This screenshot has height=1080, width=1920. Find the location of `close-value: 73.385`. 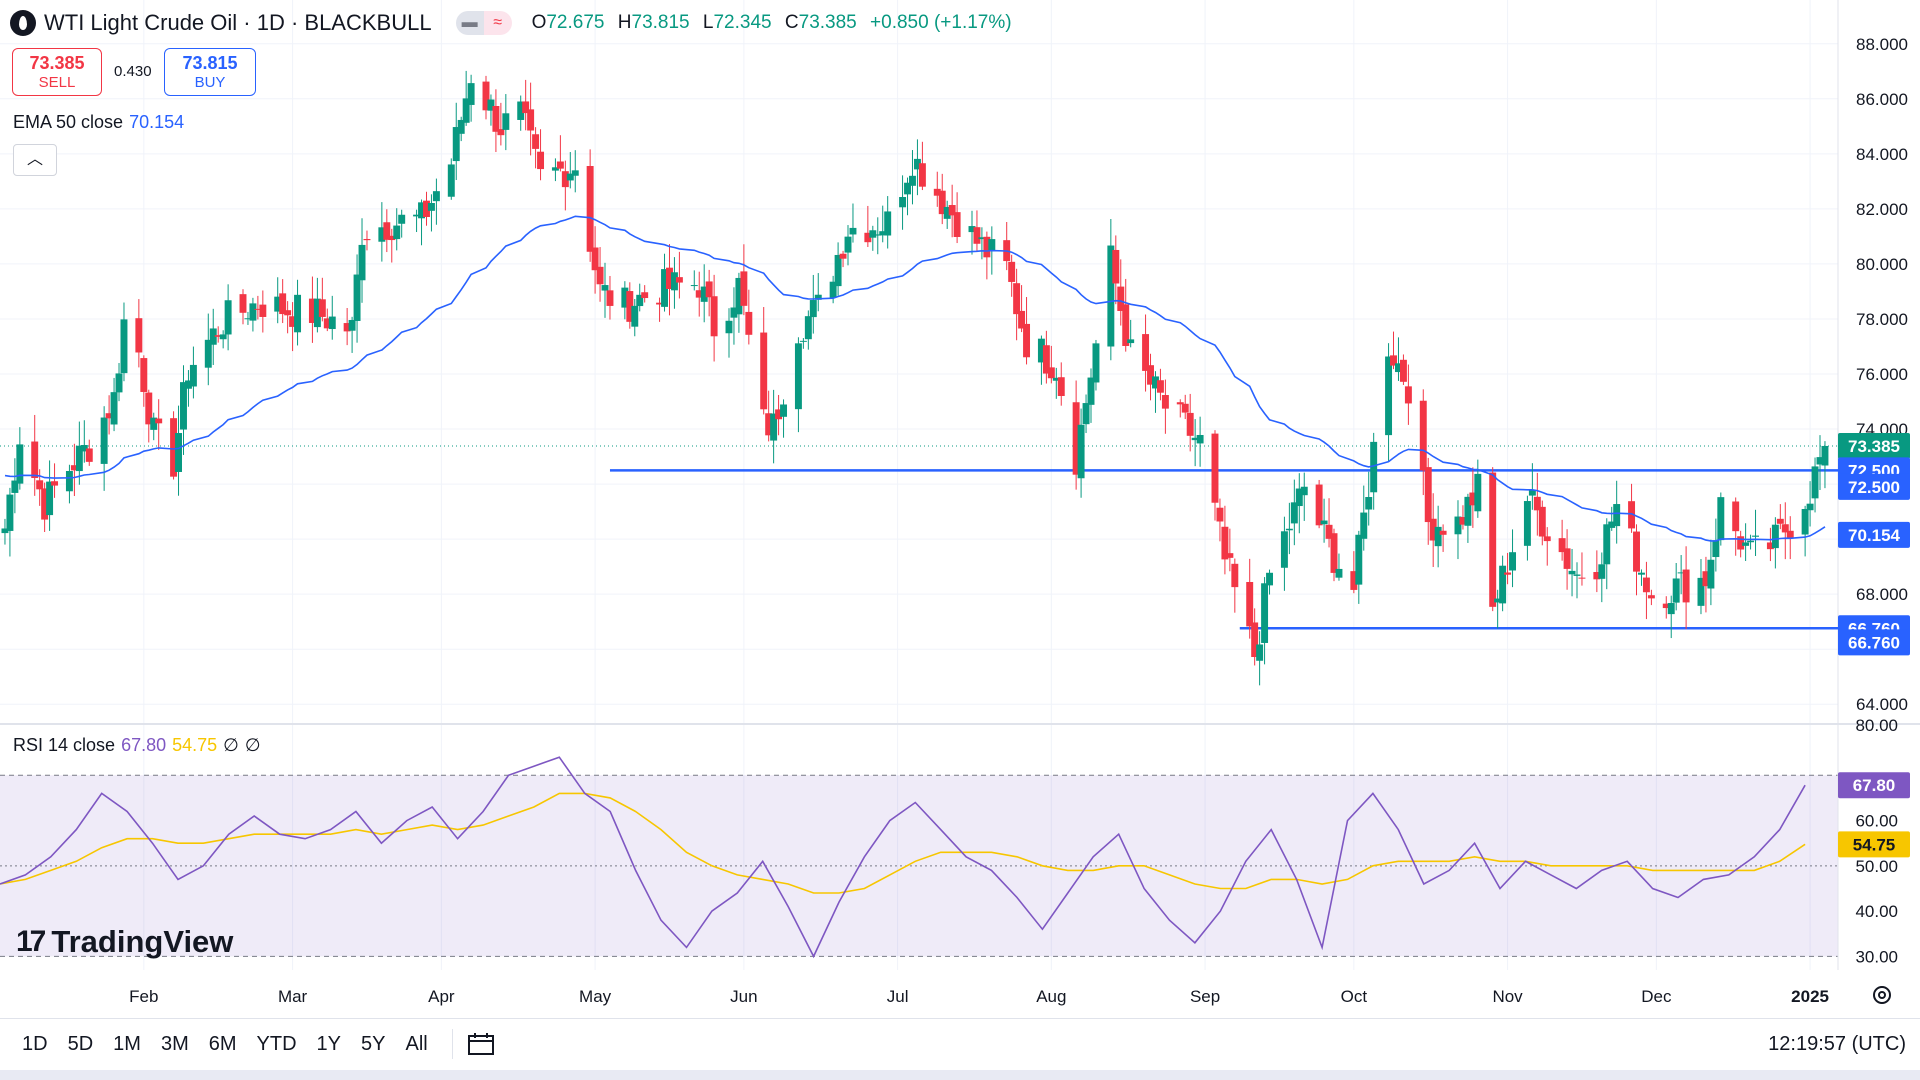

close-value: 73.385 is located at coordinates (827, 22).